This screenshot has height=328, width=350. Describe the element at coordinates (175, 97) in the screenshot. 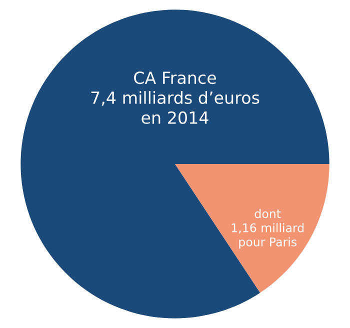

I see `slice-label: CA France 7,4 milliards d’euros en 2014` at that location.